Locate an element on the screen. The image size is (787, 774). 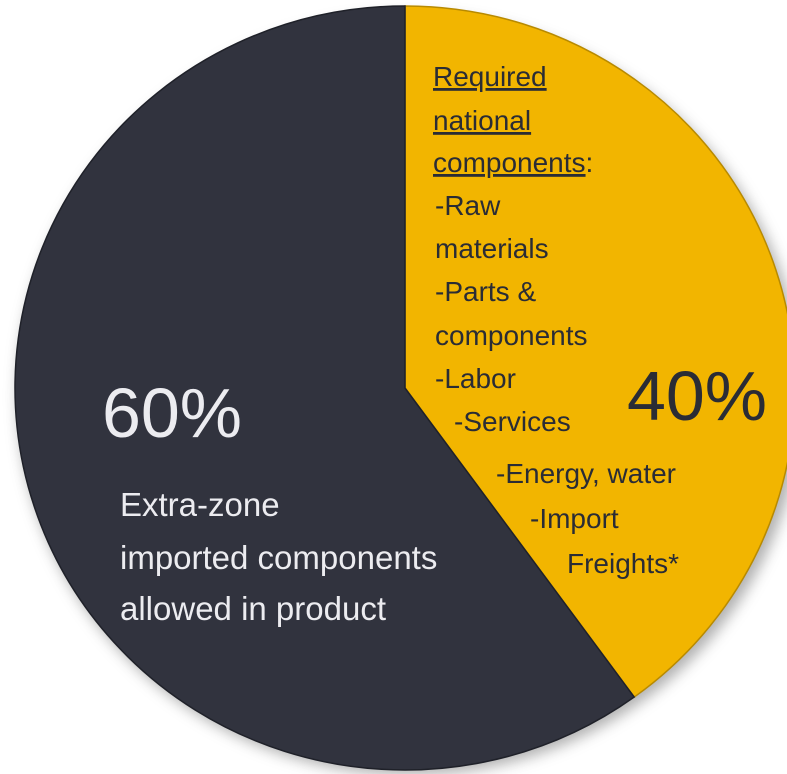
slice-national-heading-line-2: national is located at coordinates (482, 120).